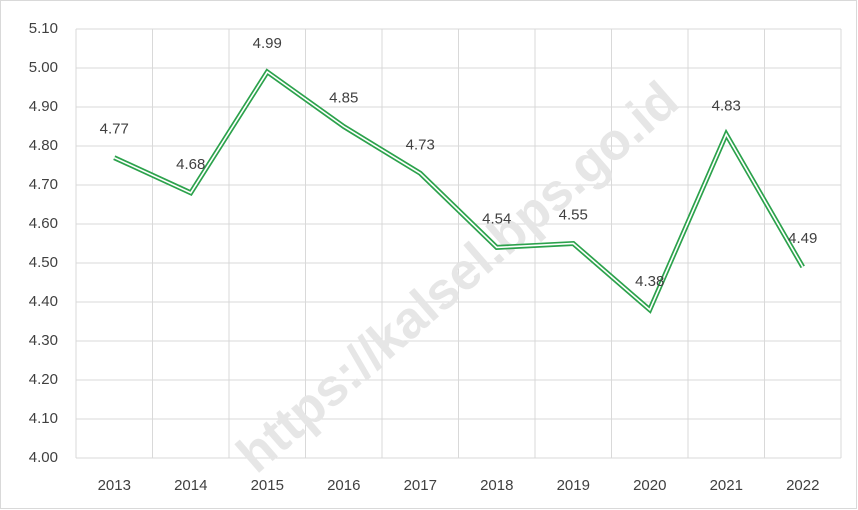 This screenshot has height=510, width=858. What do you see at coordinates (43, 340) in the screenshot?
I see `y-tick-label: 4.30` at bounding box center [43, 340].